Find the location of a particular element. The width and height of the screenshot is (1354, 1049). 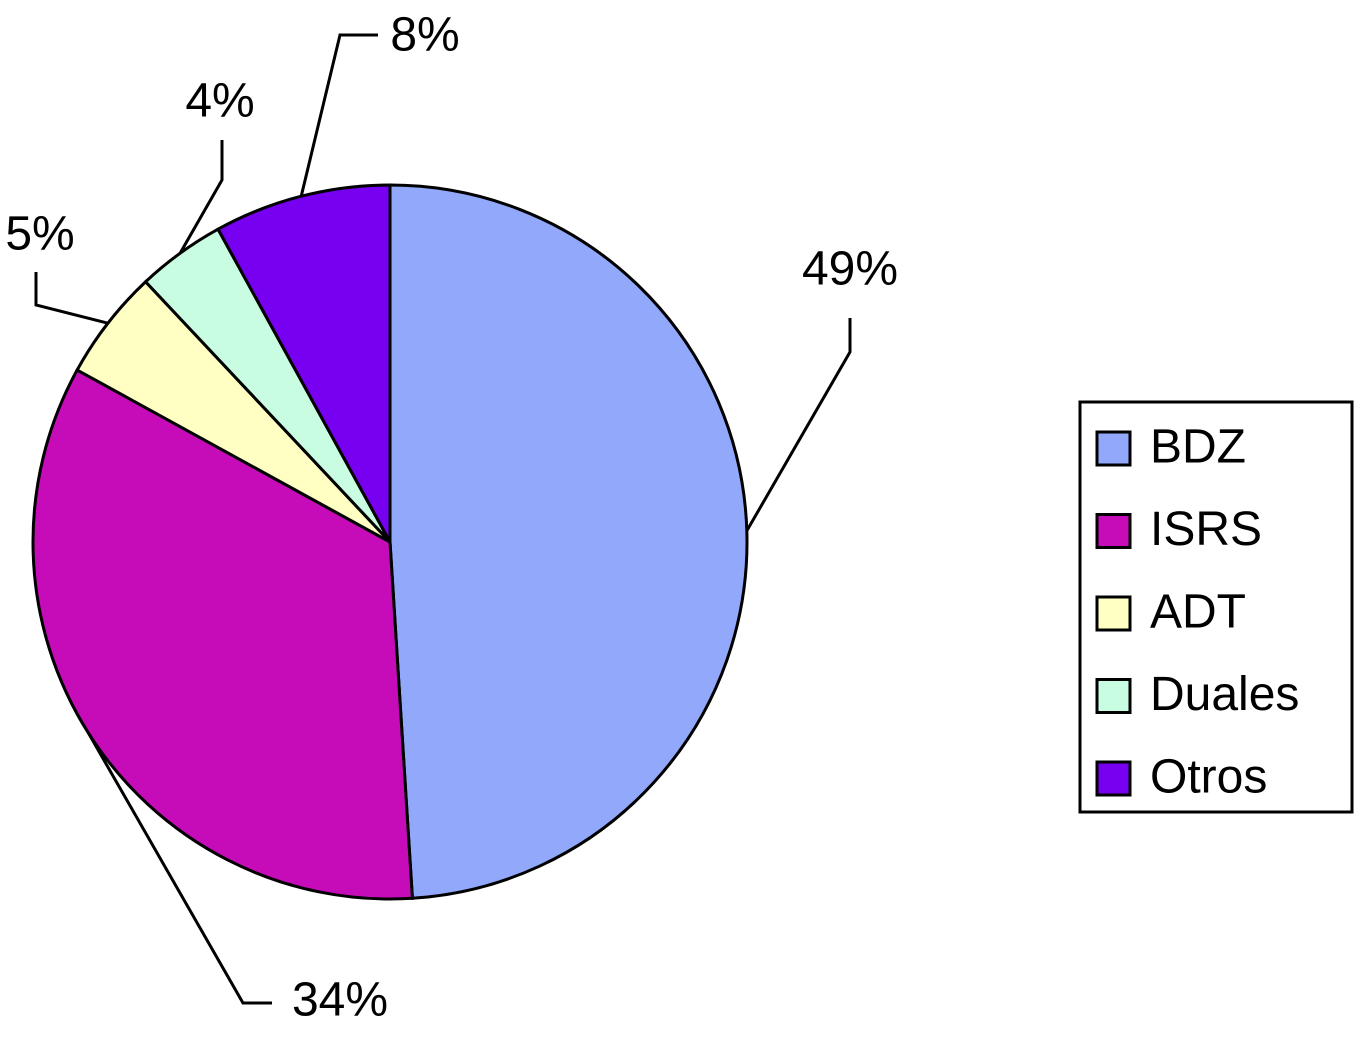

data-label: 8% is located at coordinates (424, 35).